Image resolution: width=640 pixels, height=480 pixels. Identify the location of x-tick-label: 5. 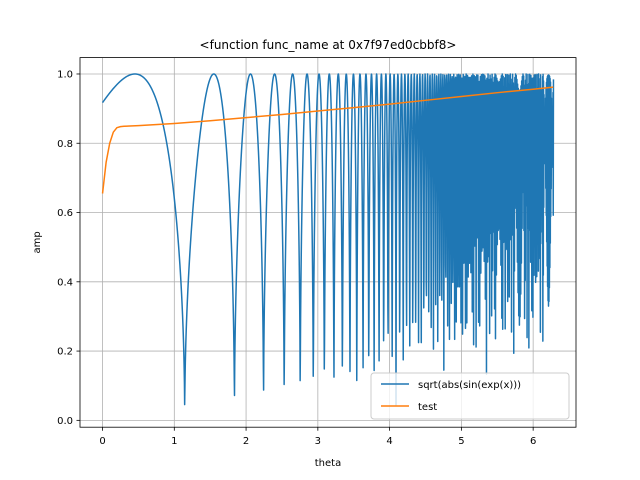
(461, 441).